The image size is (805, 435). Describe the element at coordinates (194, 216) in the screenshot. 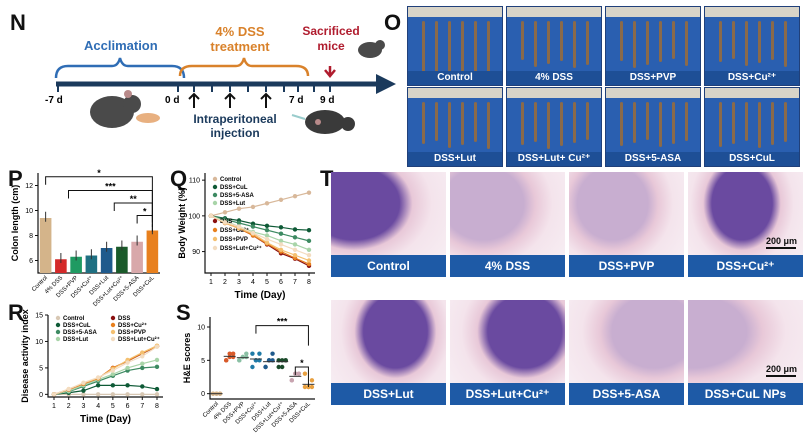

I see `y-tick-label: 100` at that location.